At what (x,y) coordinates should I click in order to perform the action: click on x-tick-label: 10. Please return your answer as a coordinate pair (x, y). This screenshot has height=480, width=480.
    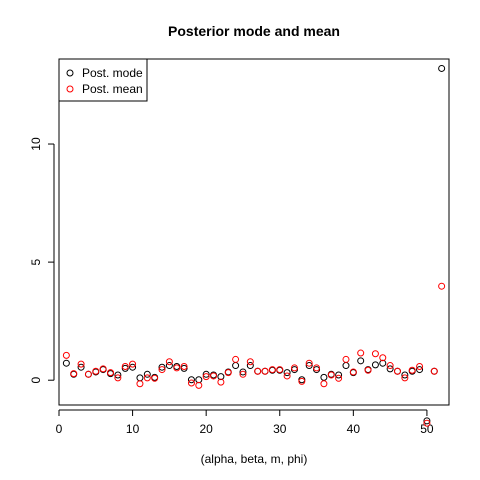
    Looking at the image, I should click on (133, 429).